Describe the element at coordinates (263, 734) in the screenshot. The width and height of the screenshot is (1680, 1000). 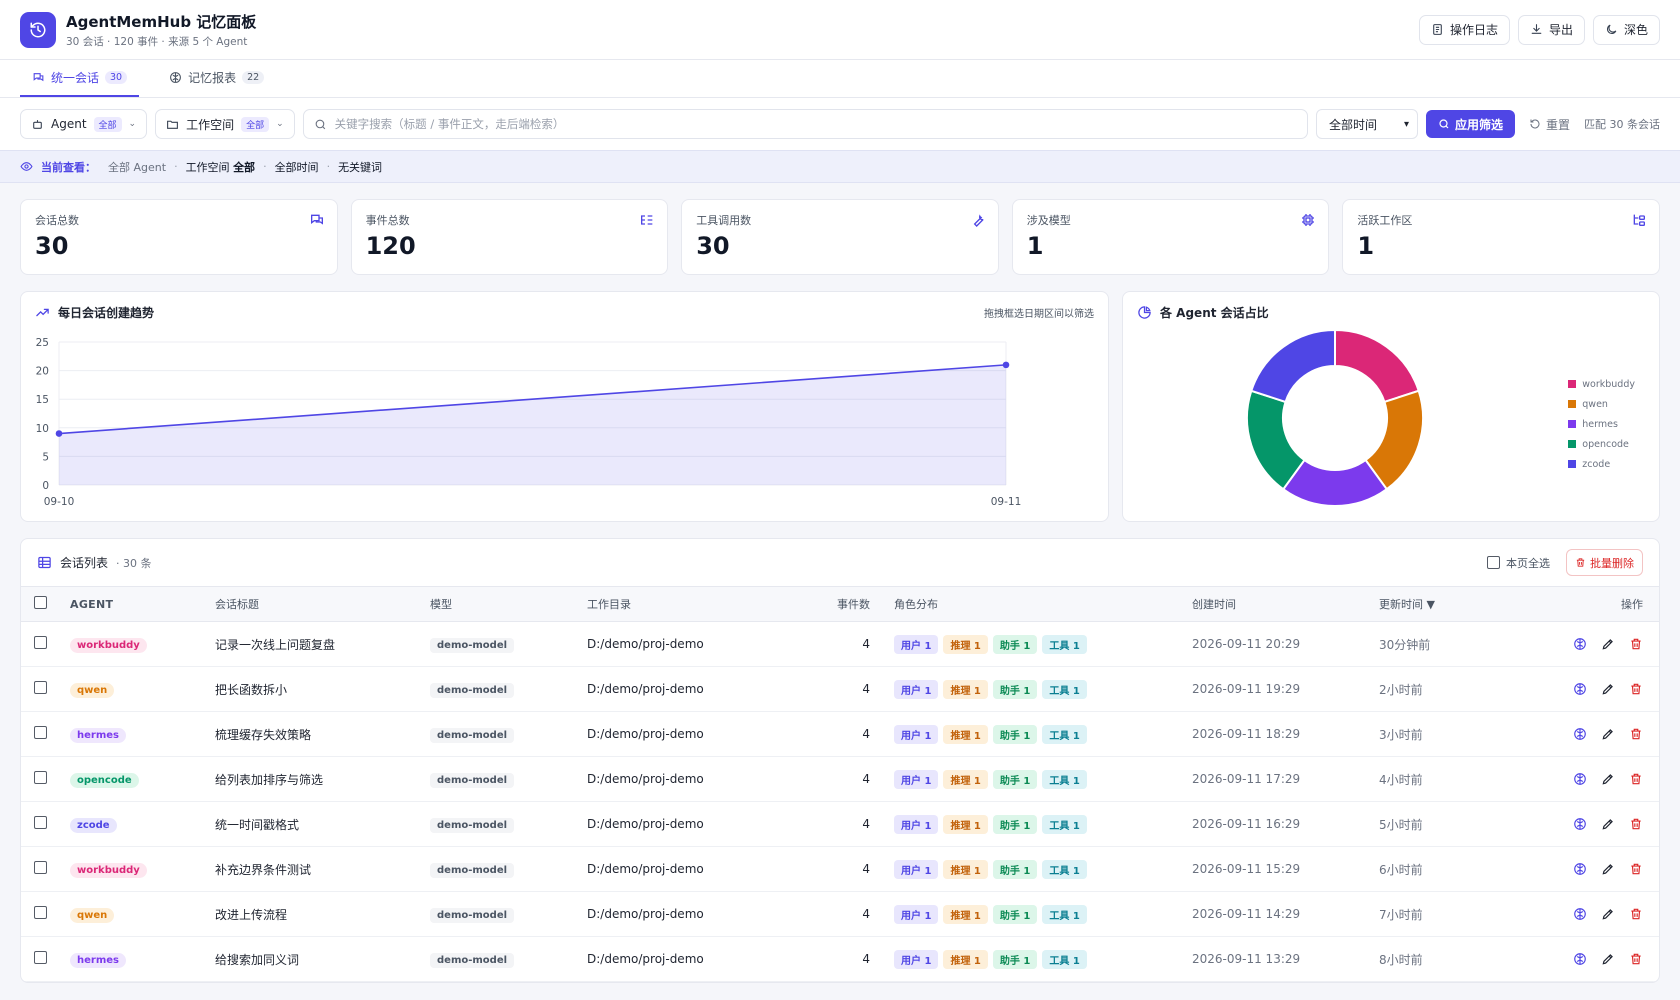
I see `session-title: 梳理缓存失效策略` at that location.